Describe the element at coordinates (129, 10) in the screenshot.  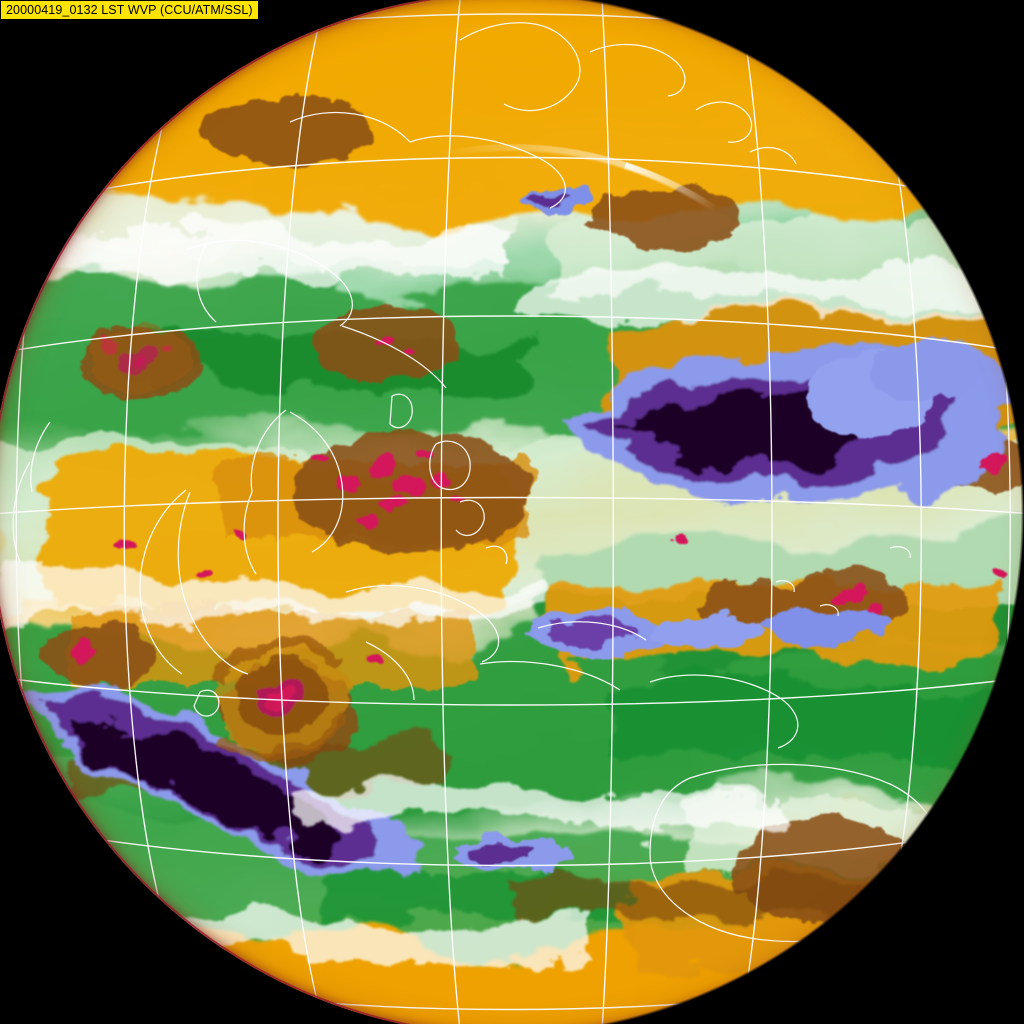
I see `image-title-bar: 20000419_0132 LST WVP (CCU/ATM/SSL)` at that location.